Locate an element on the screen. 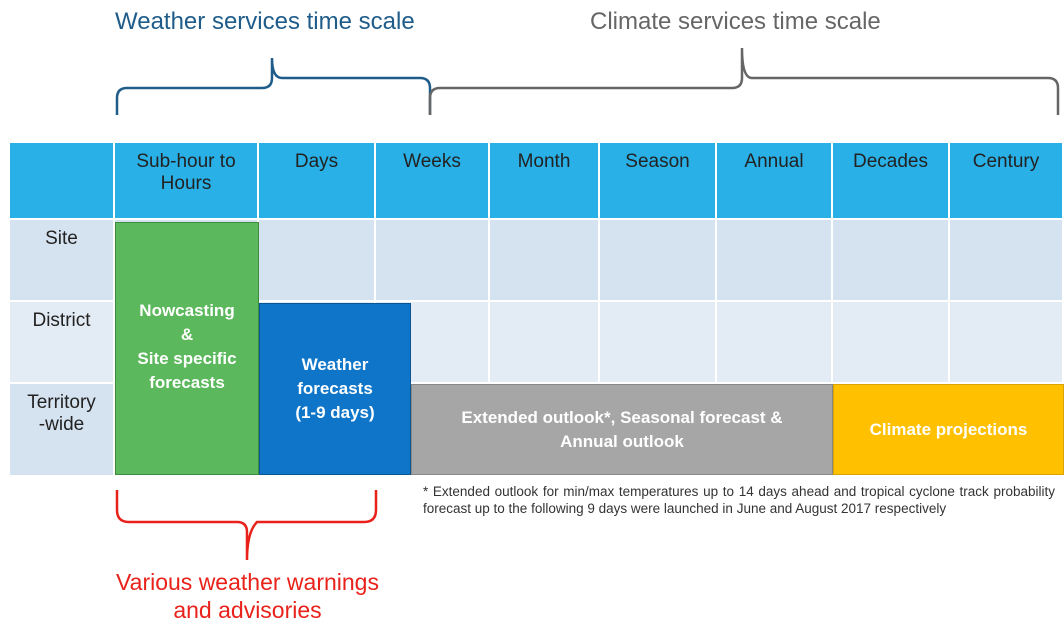 The width and height of the screenshot is (1064, 627). weather-forecast-block: Weather forecasts (1-9 days) is located at coordinates (335, 389).